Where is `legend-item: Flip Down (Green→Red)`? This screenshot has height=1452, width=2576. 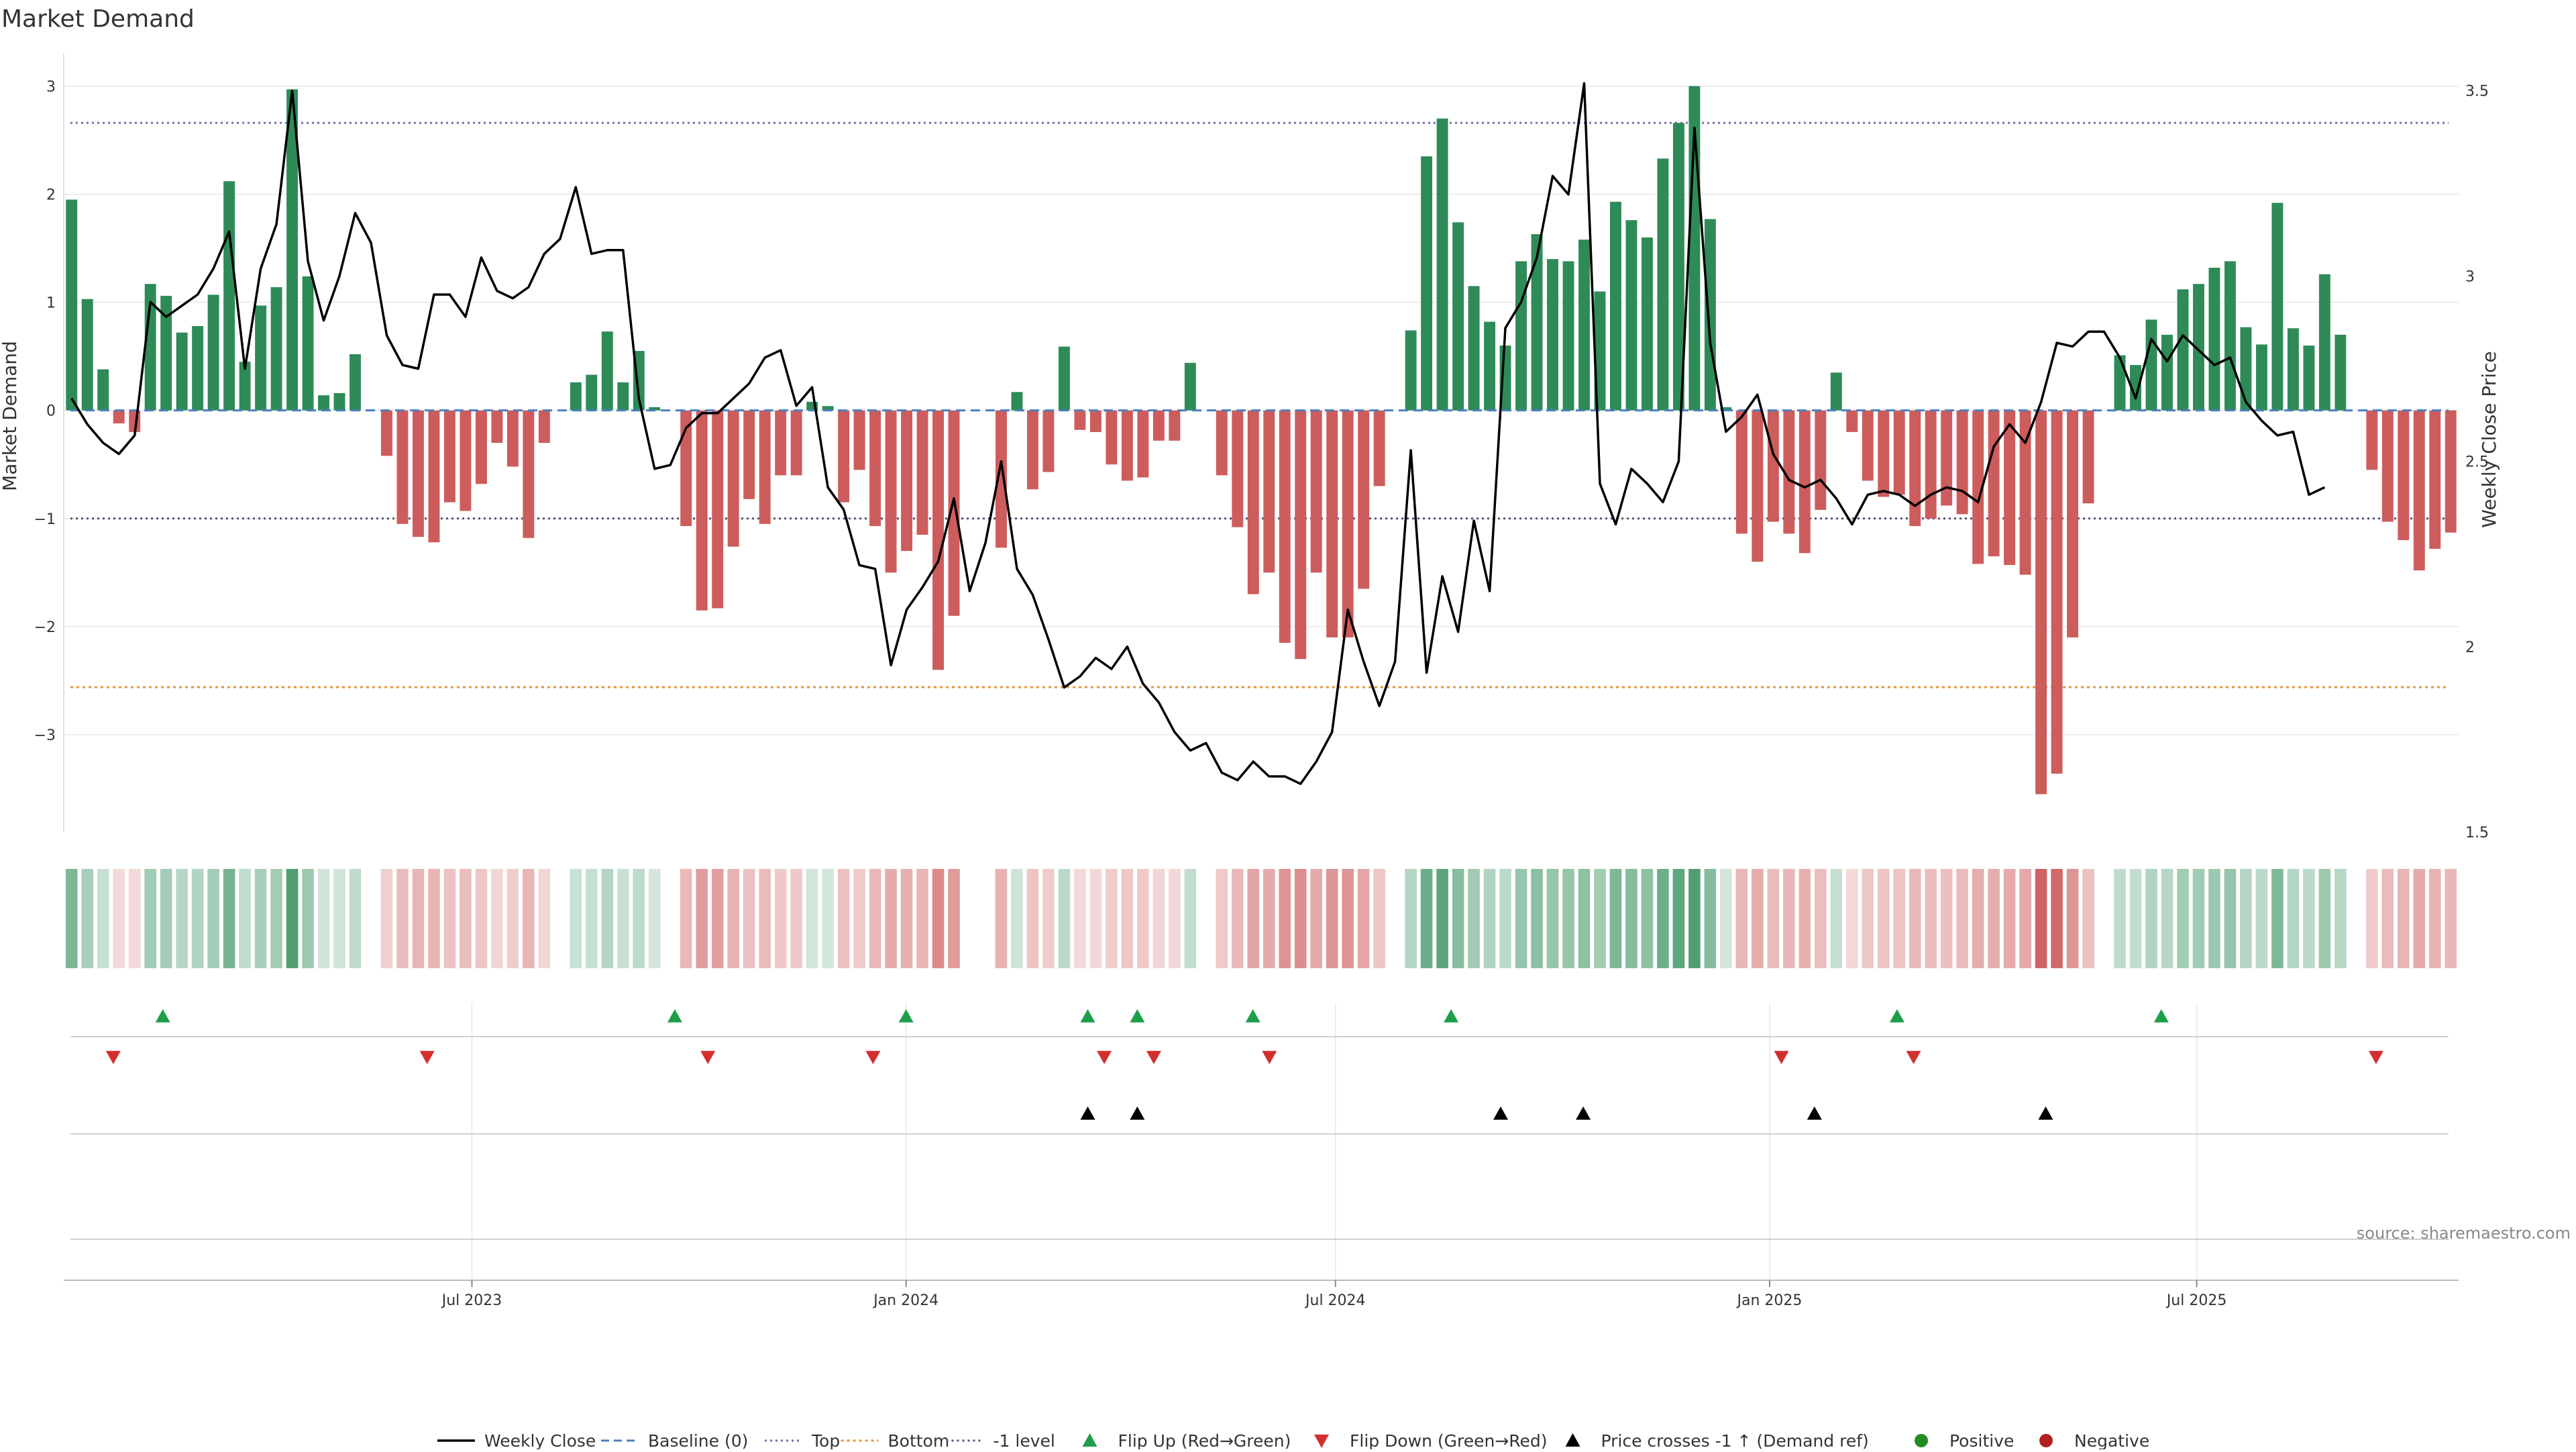 legend-item: Flip Down (Green→Red) is located at coordinates (1431, 1441).